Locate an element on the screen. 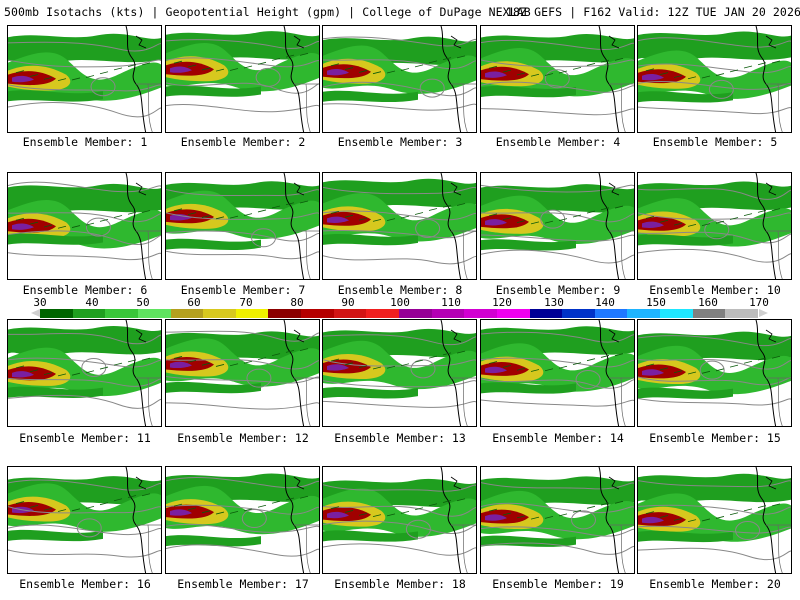 The height and width of the screenshot is (600, 800). colorbar-tick-label: 60 is located at coordinates (194, 302).